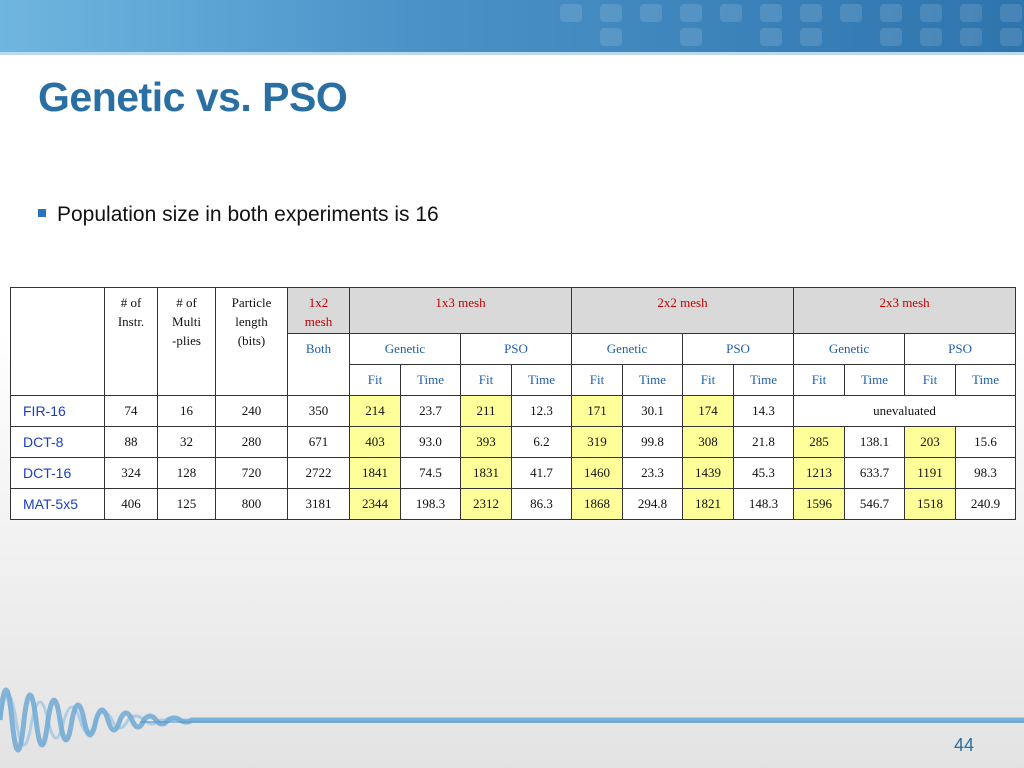  Describe the element at coordinates (708, 411) in the screenshot. I see `cell-fit: 174` at that location.